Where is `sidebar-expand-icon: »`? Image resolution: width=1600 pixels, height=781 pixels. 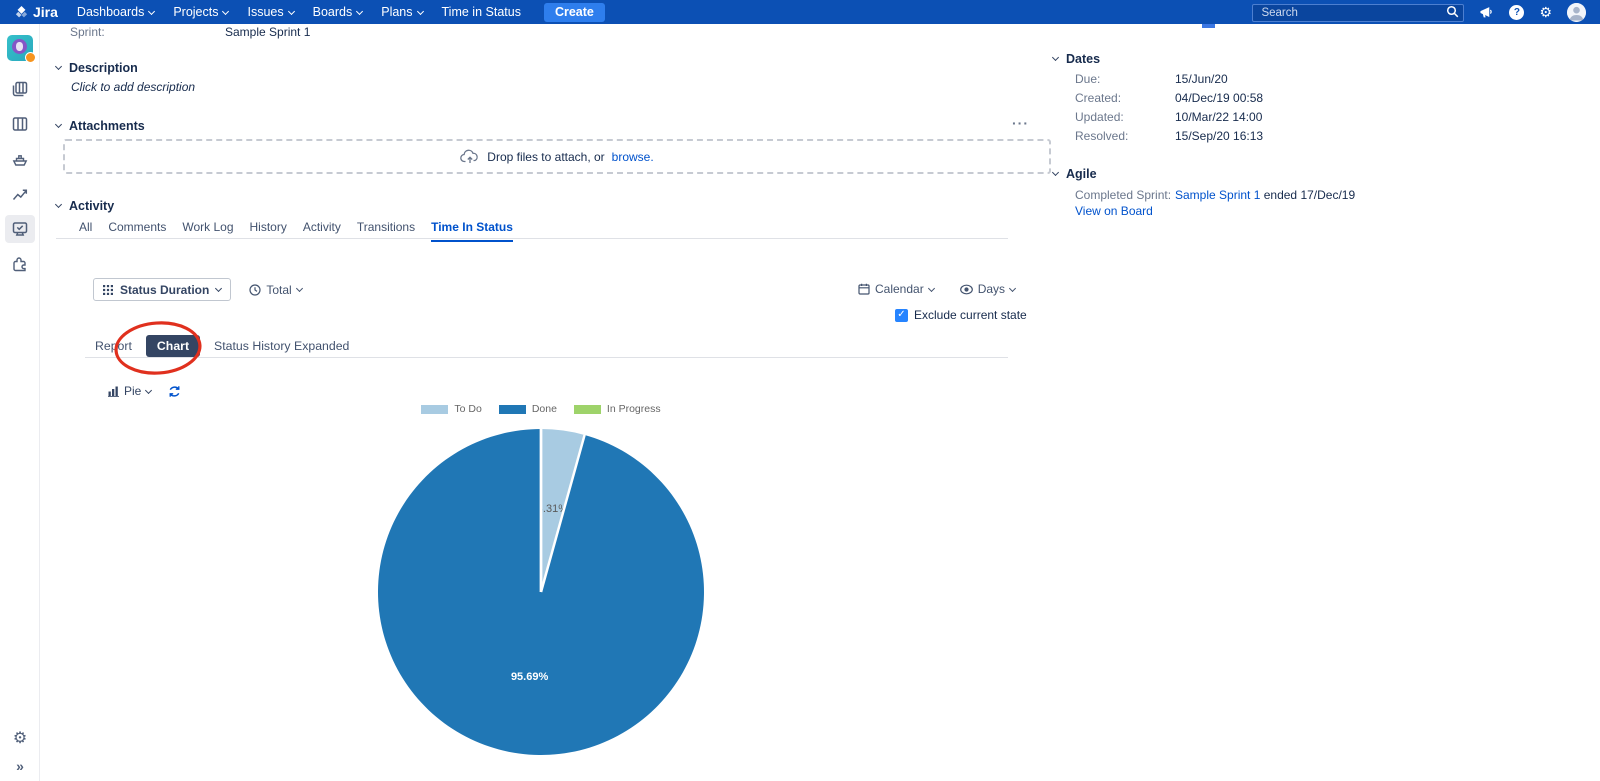 sidebar-expand-icon: » is located at coordinates (20, 766).